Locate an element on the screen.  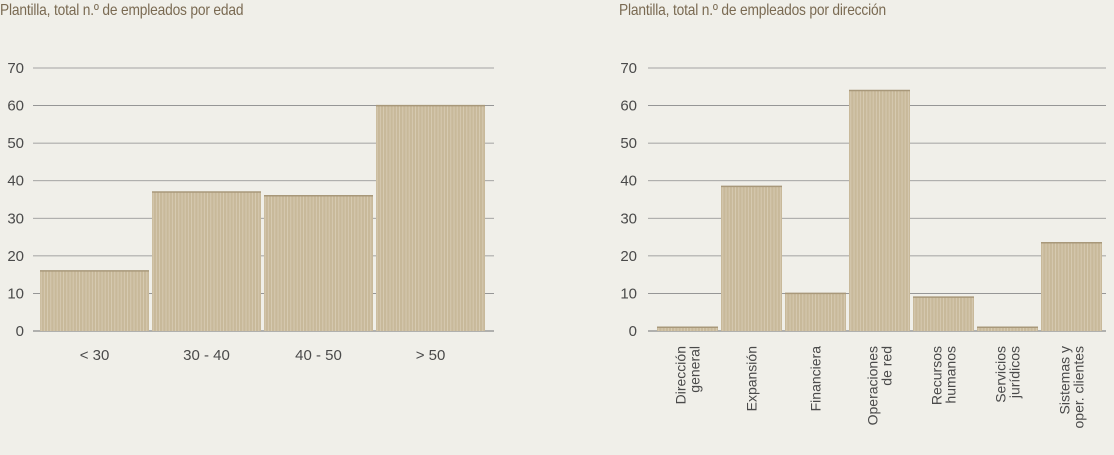
x-category-label: jurídicos is located at coordinates (1015, 372).